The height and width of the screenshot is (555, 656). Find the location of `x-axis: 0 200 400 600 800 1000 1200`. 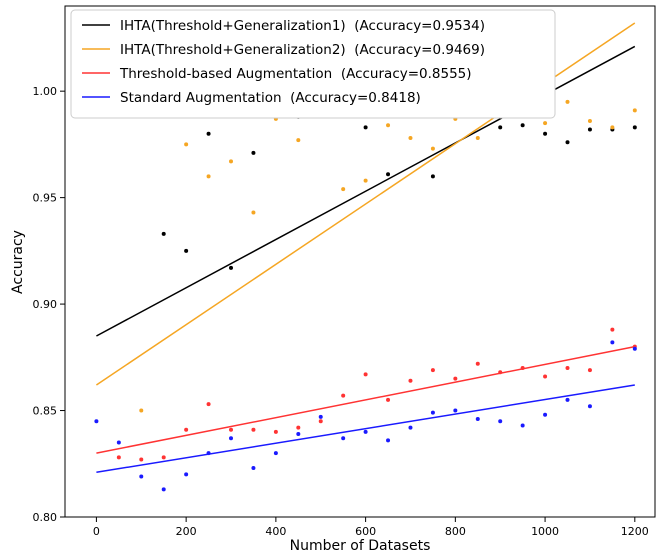

x-axis: 0 200 400 600 800 1000 1200 is located at coordinates (371, 527).